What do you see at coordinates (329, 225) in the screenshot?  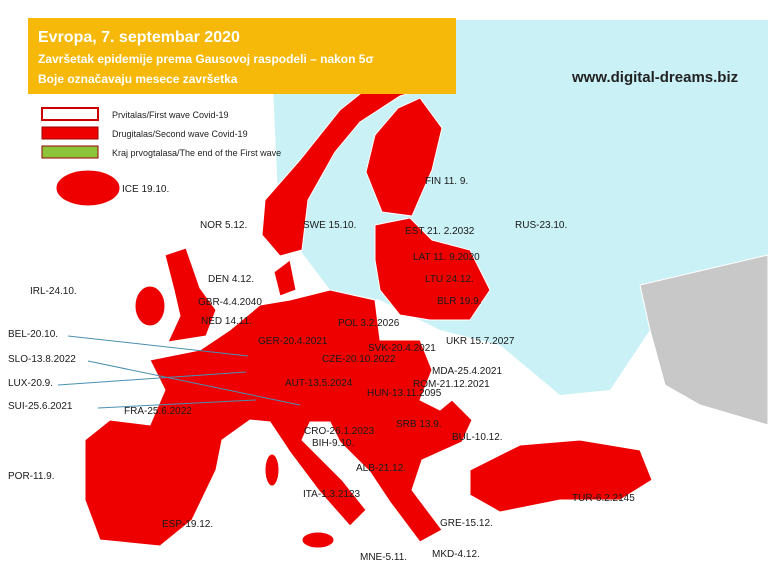 I see `country-label: SWE 15.10.` at bounding box center [329, 225].